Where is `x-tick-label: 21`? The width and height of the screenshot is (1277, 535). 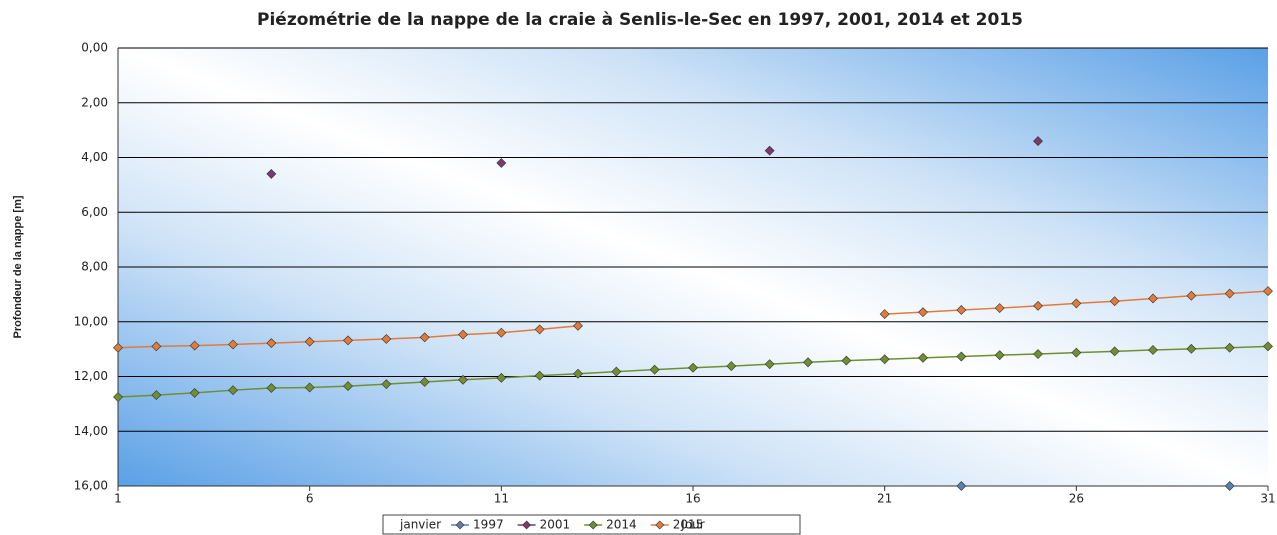
x-tick-label: 21 is located at coordinates (884, 499).